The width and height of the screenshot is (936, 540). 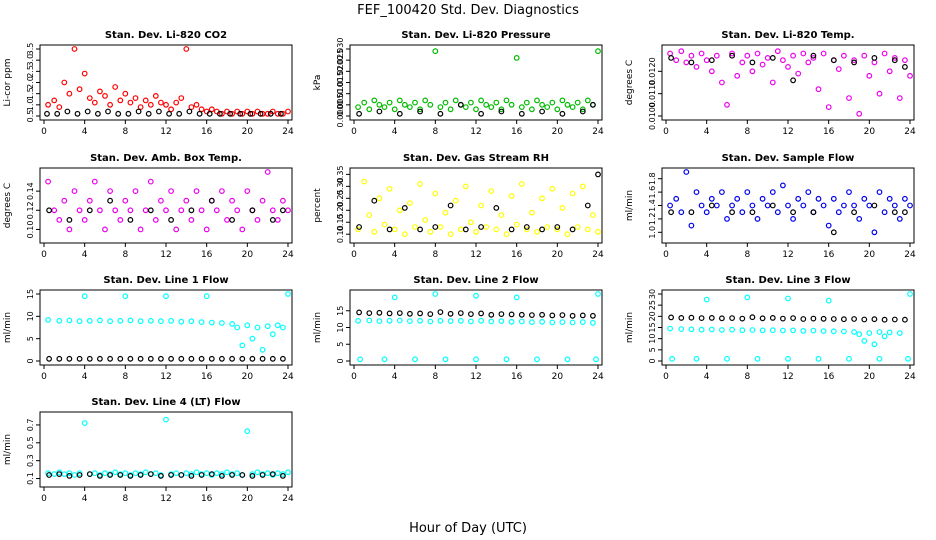 I want to click on panel-title: Stan. Dev. Li-820 Temp., so click(x=787, y=35).